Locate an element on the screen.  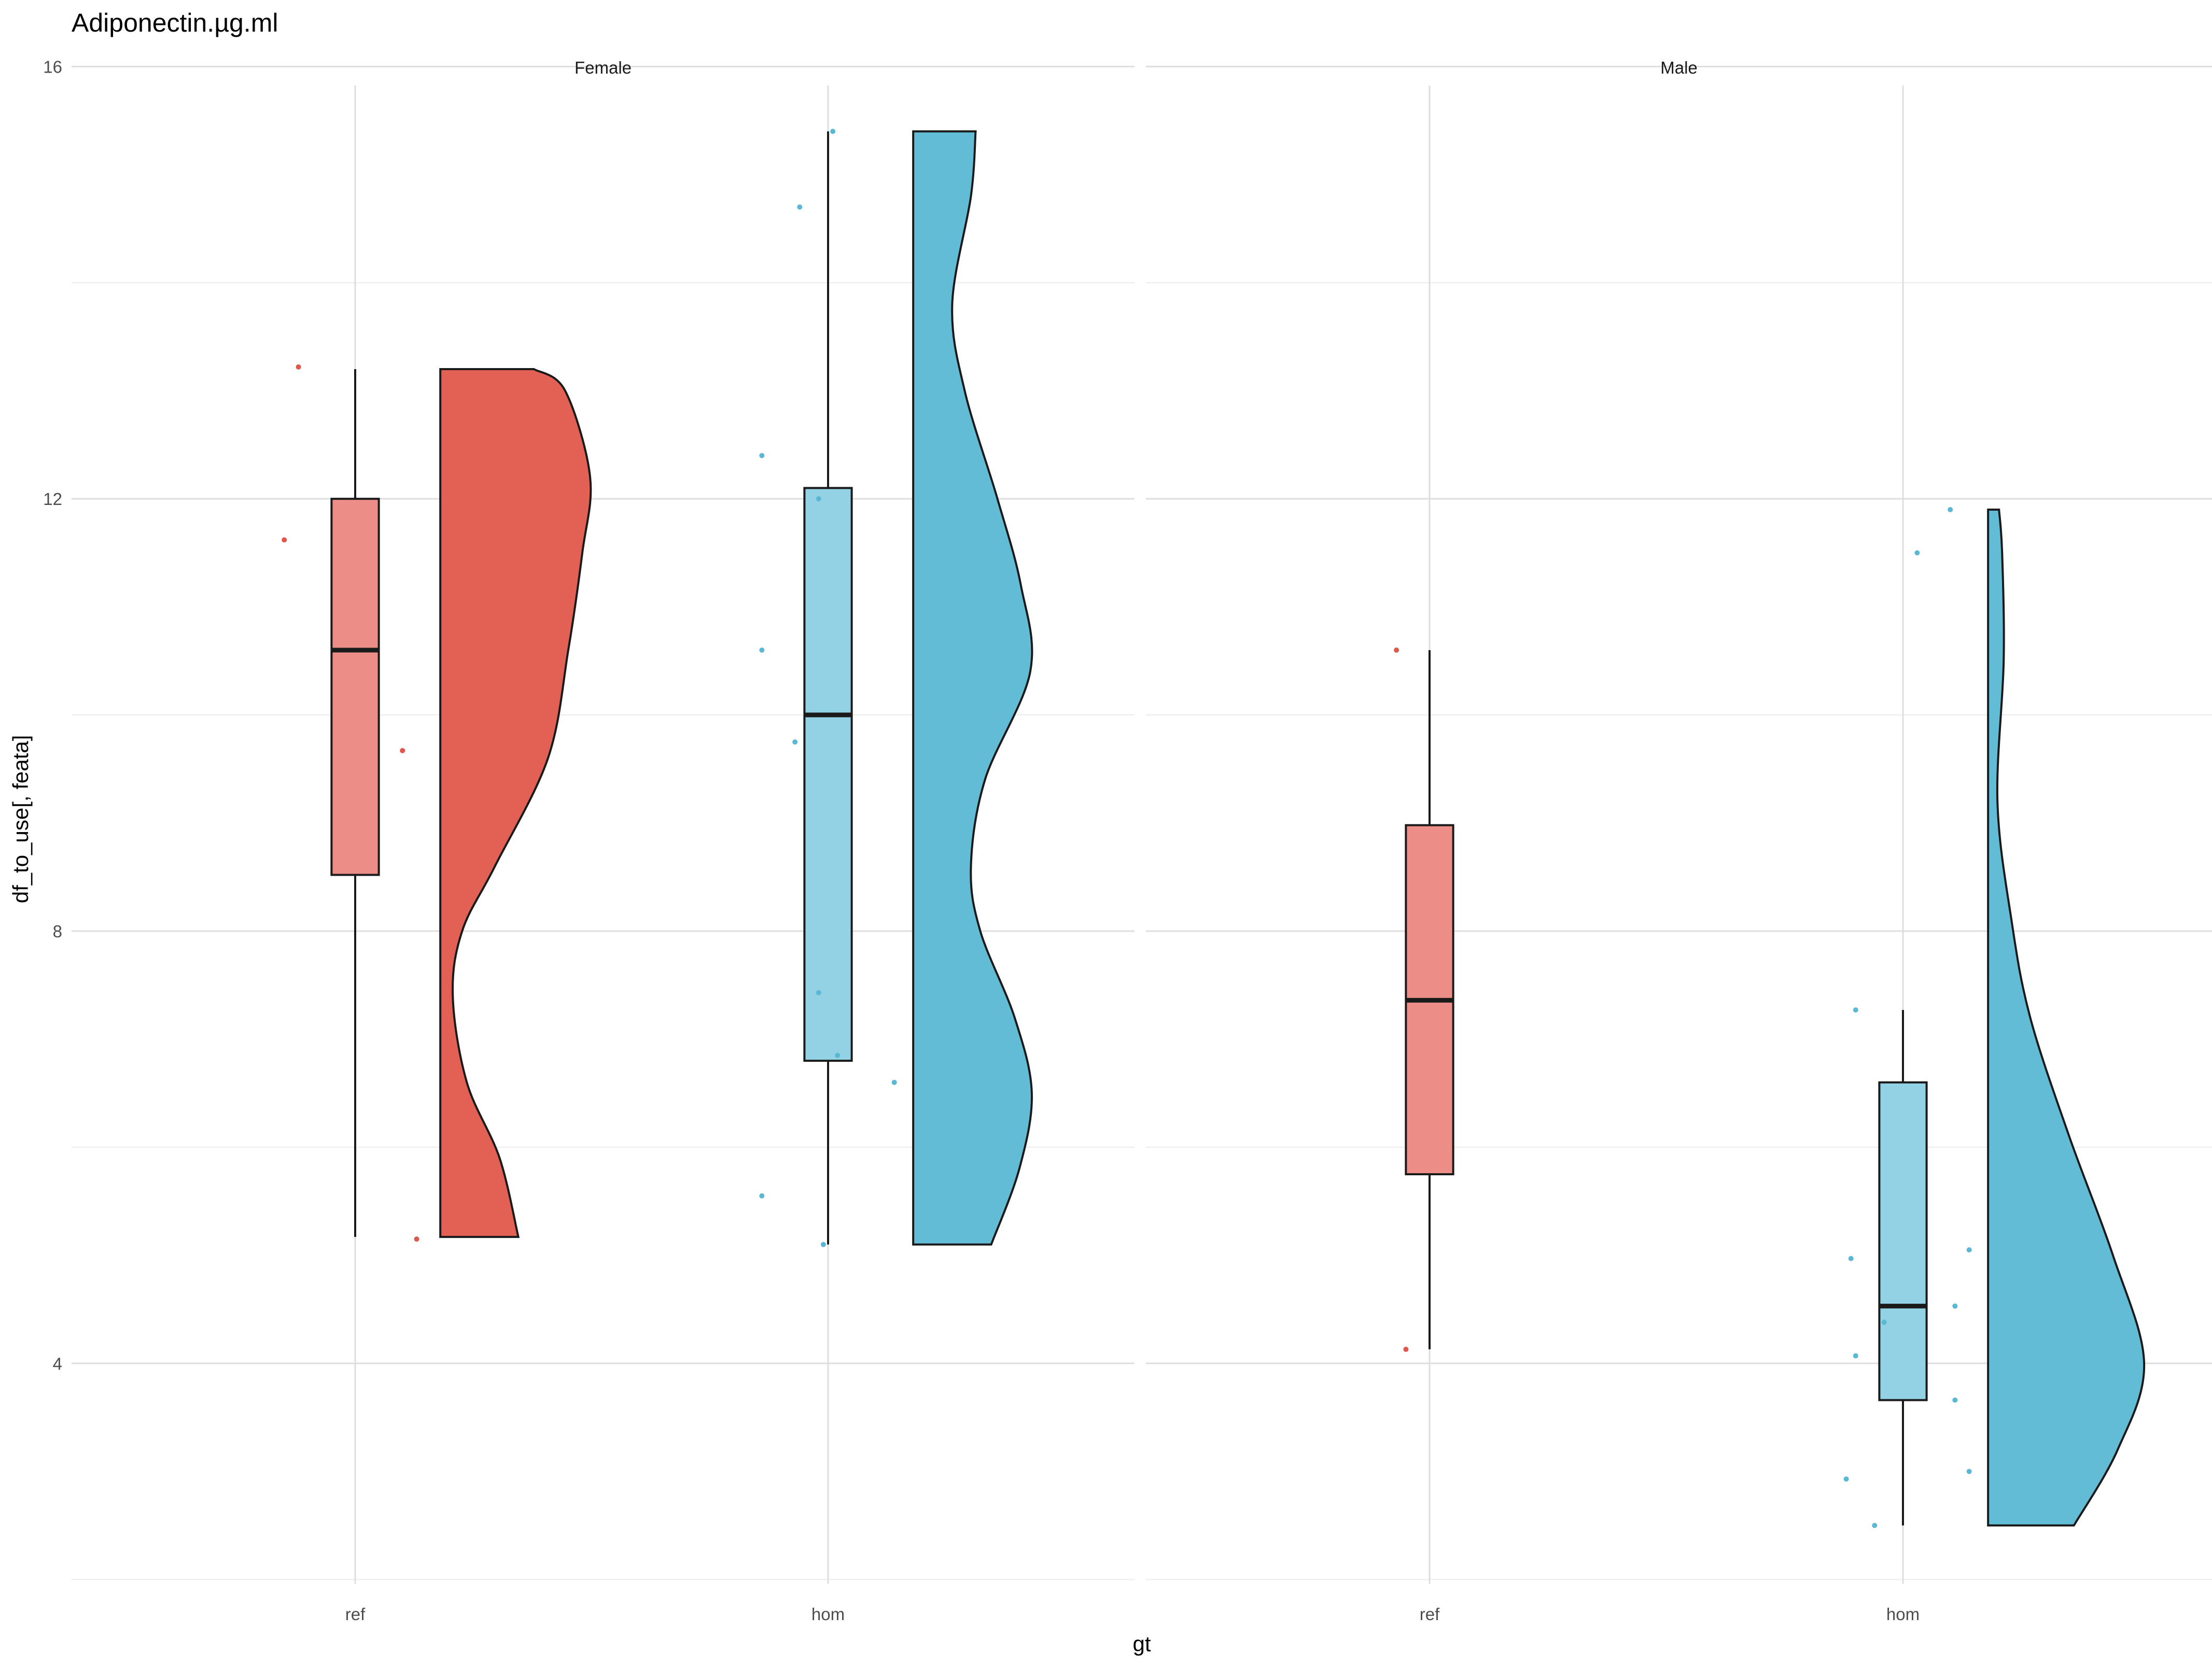
facet-label: Female is located at coordinates (603, 67).